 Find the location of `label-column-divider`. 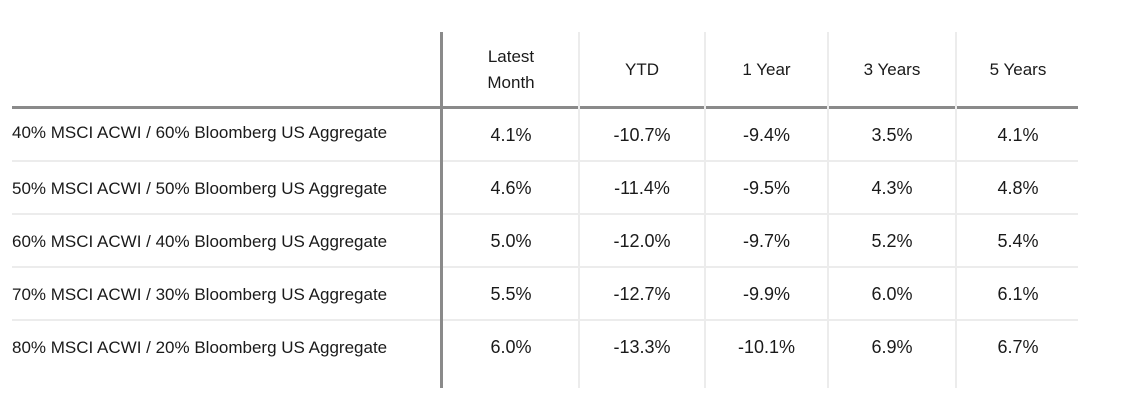

label-column-divider is located at coordinates (441, 210).